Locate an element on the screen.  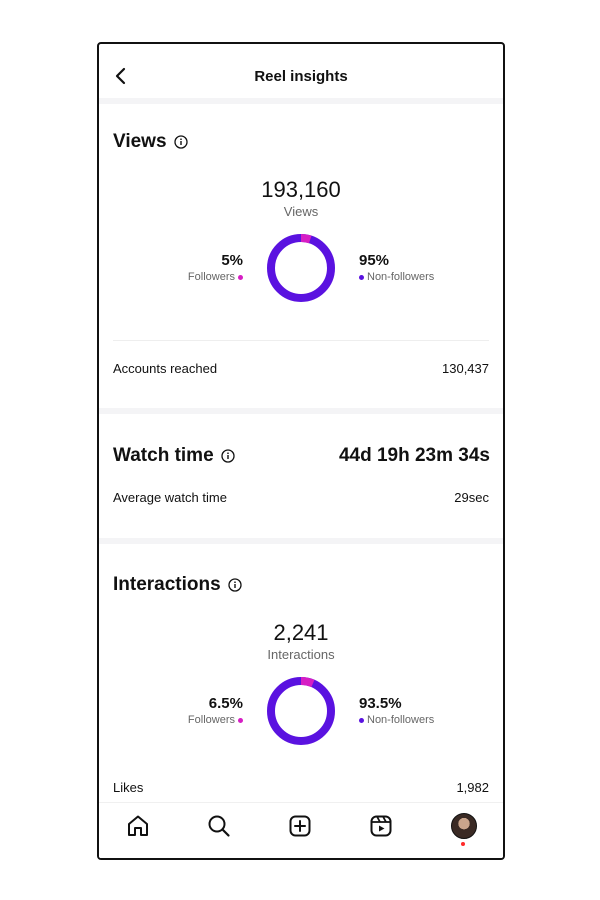
header: Reel insights is located at coordinates (301, 71).